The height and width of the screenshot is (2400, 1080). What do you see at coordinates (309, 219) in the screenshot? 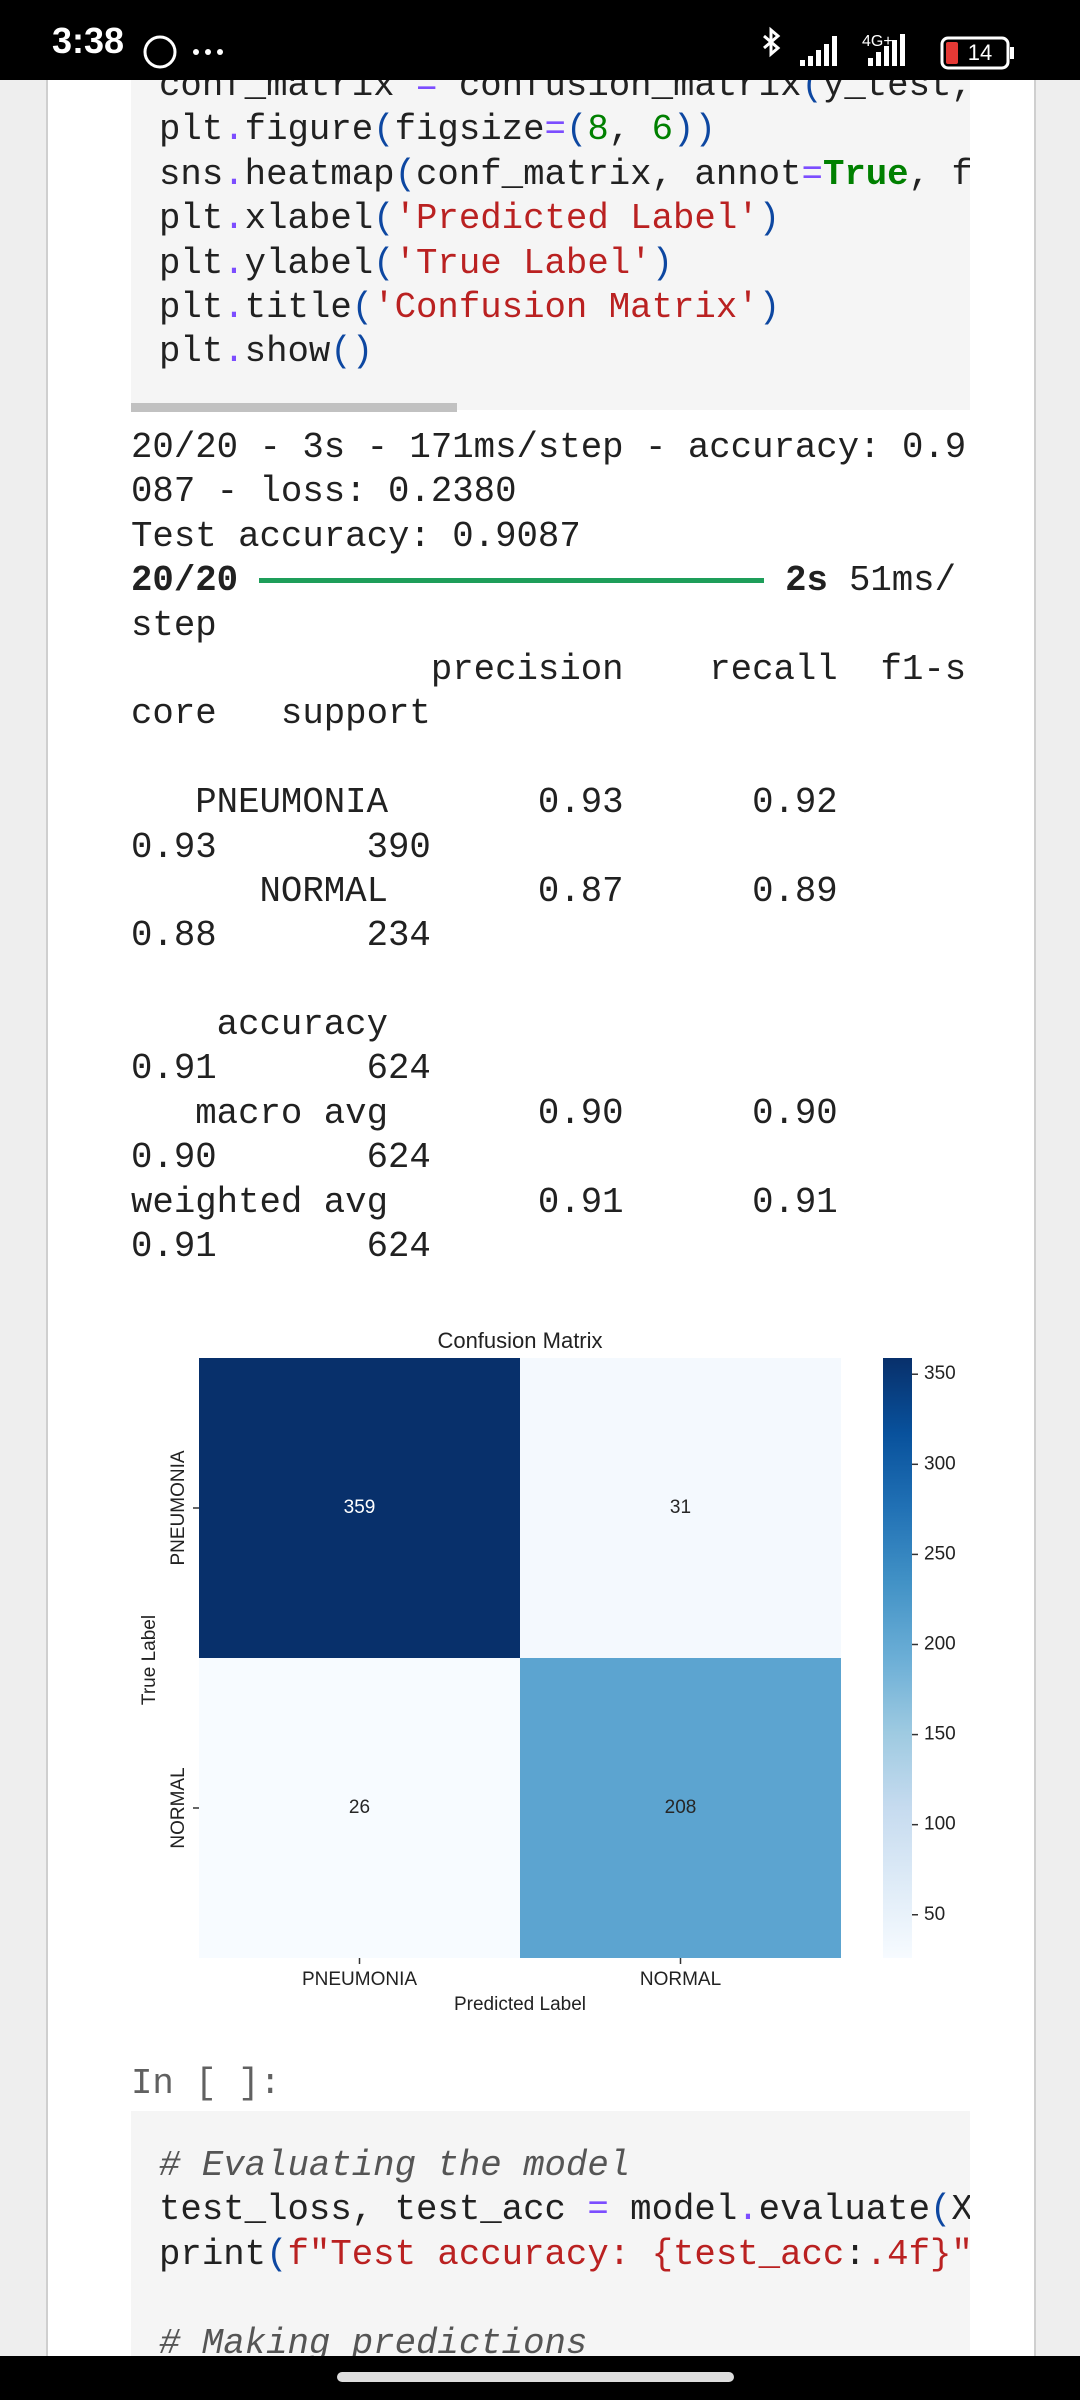
I see `code-token: xlabel` at bounding box center [309, 219].